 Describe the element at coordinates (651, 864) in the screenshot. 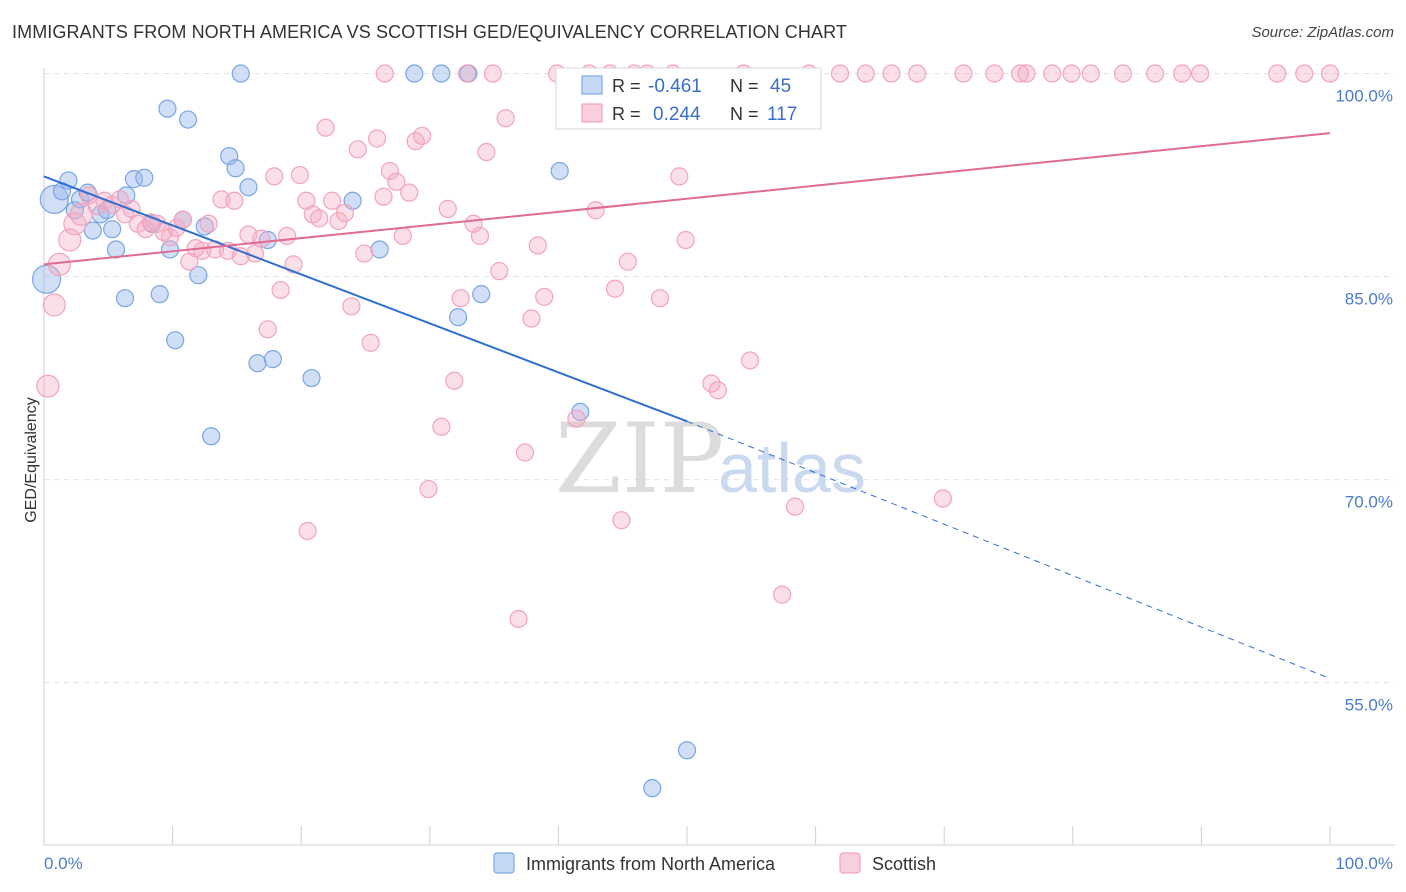

I see `bottom-legend-label-immigrants: Immigrants from North America` at that location.